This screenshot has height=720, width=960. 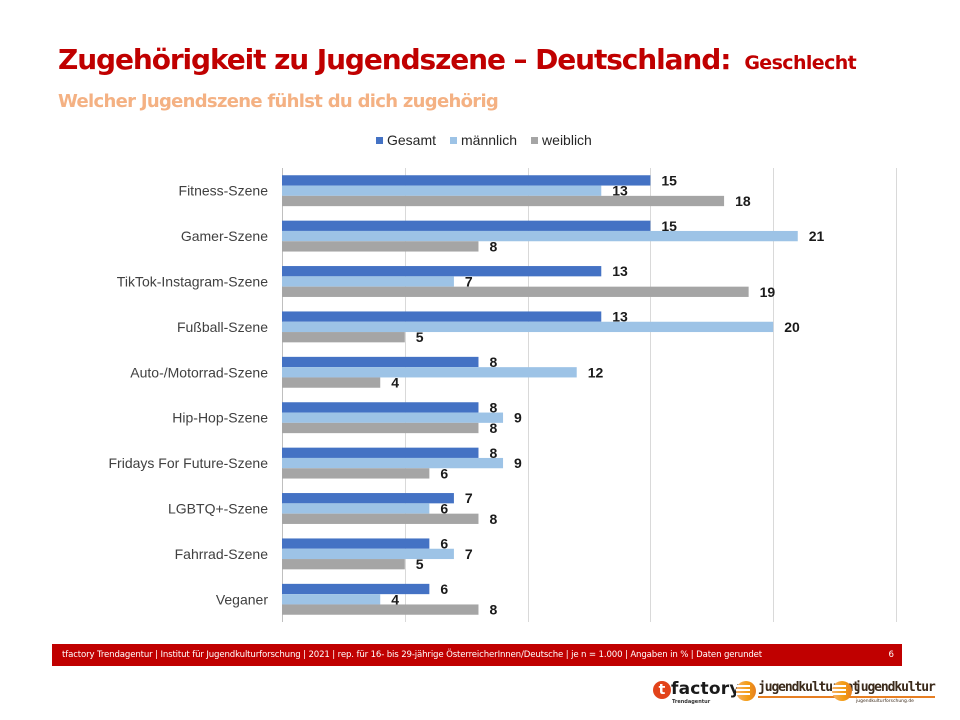 What do you see at coordinates (412, 140) in the screenshot?
I see `legend-label-gesamt: Gesamt` at bounding box center [412, 140].